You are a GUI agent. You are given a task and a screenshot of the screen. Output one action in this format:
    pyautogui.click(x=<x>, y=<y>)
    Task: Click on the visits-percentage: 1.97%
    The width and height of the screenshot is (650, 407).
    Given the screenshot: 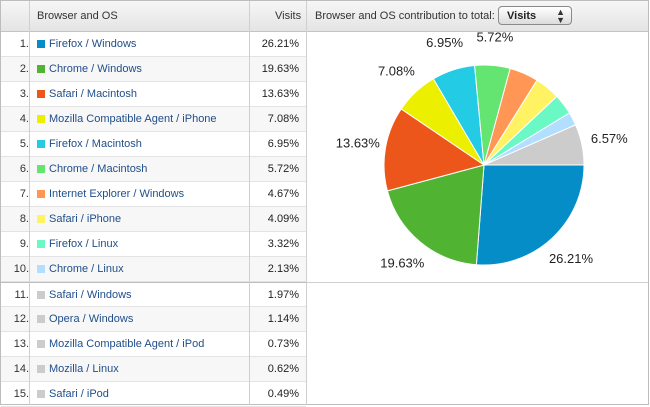 What is the action you would take?
    pyautogui.click(x=283, y=295)
    